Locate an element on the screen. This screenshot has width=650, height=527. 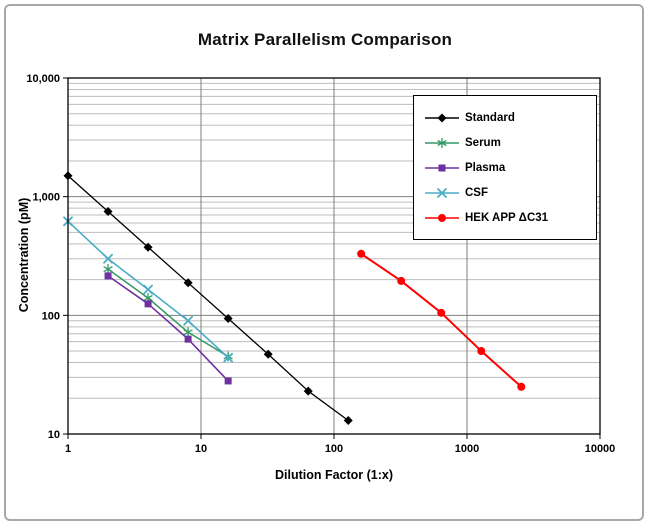
x-marker-icon is located at coordinates (442, 193).